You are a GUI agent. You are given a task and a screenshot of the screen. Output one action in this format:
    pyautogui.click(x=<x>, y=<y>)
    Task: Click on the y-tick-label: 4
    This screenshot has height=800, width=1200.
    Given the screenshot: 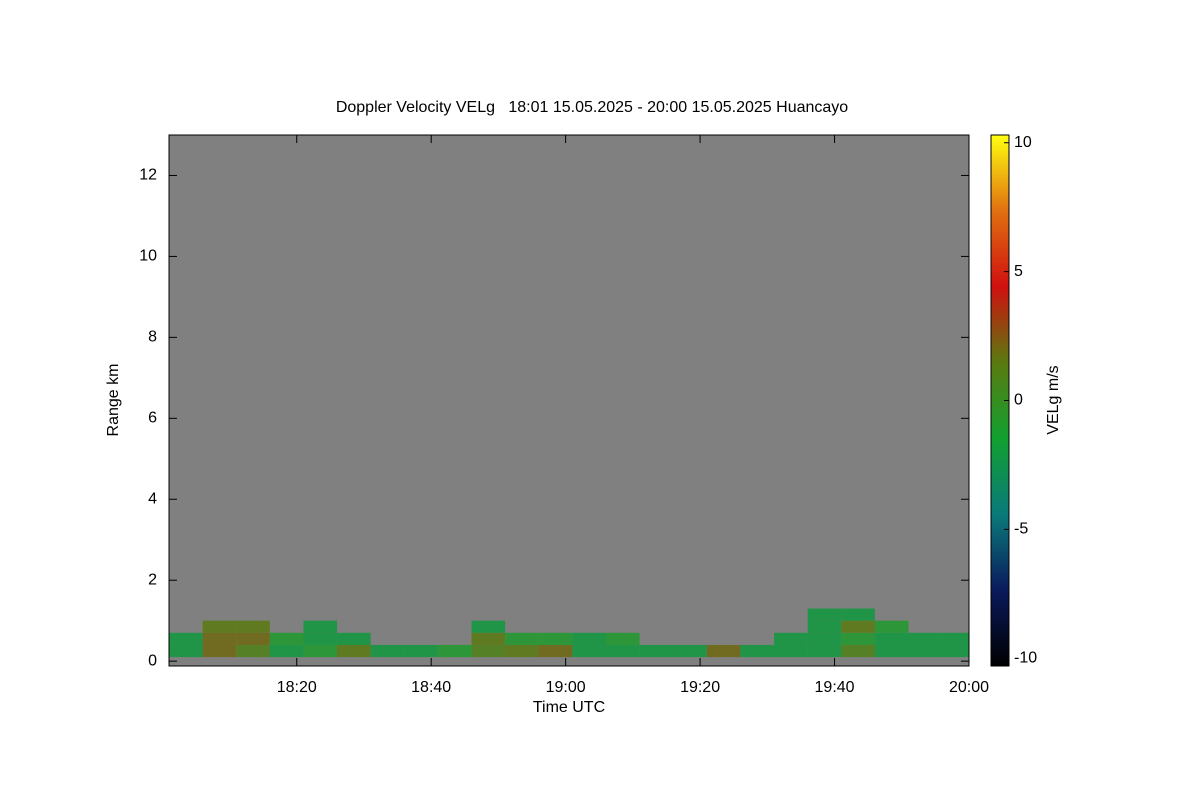 What is the action you would take?
    pyautogui.click(x=152, y=498)
    